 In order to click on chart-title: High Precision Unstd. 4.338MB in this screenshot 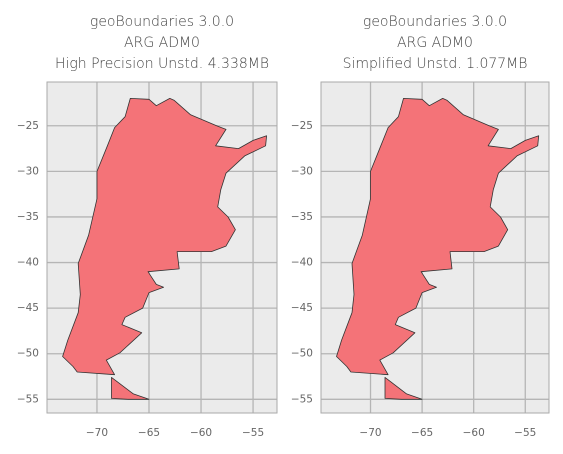, I will do `click(162, 64)`.